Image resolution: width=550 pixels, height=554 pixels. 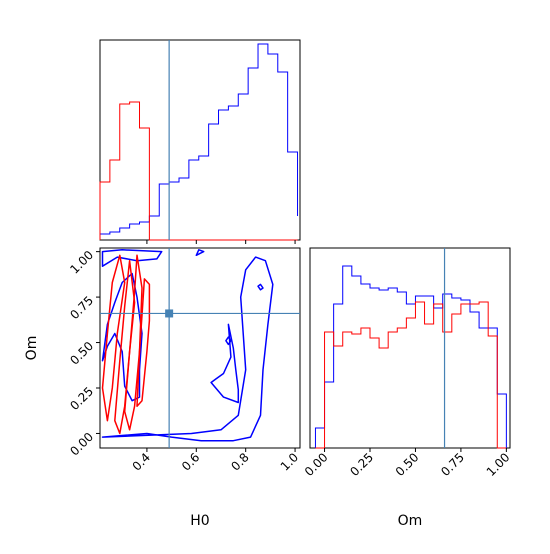 I want to click on x-axis-label-H0: H0, so click(x=199, y=521).